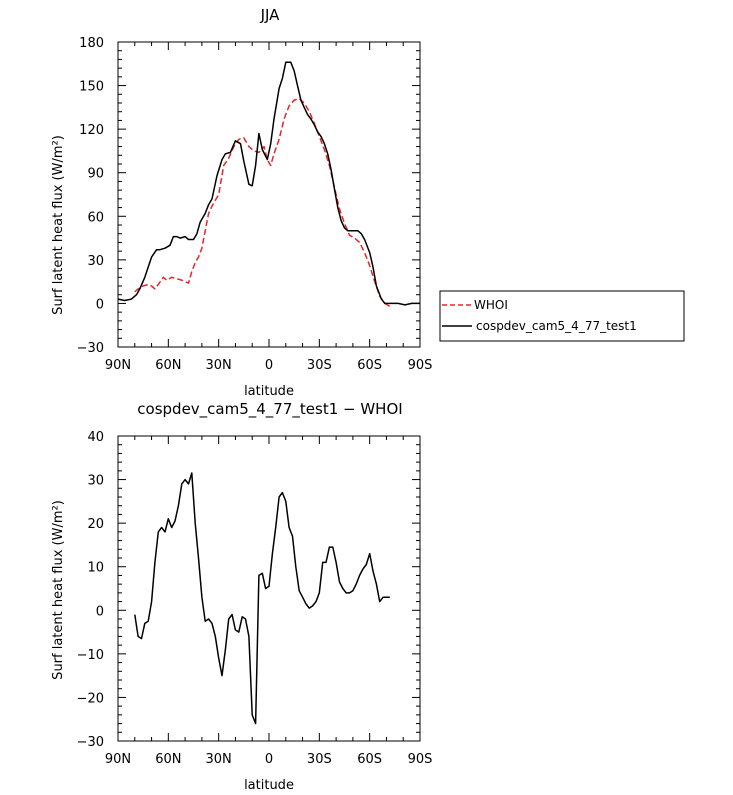 Image resolution: width=733 pixels, height=795 pixels. What do you see at coordinates (95, 437) in the screenshot?
I see `y-tick-label: 40` at bounding box center [95, 437].